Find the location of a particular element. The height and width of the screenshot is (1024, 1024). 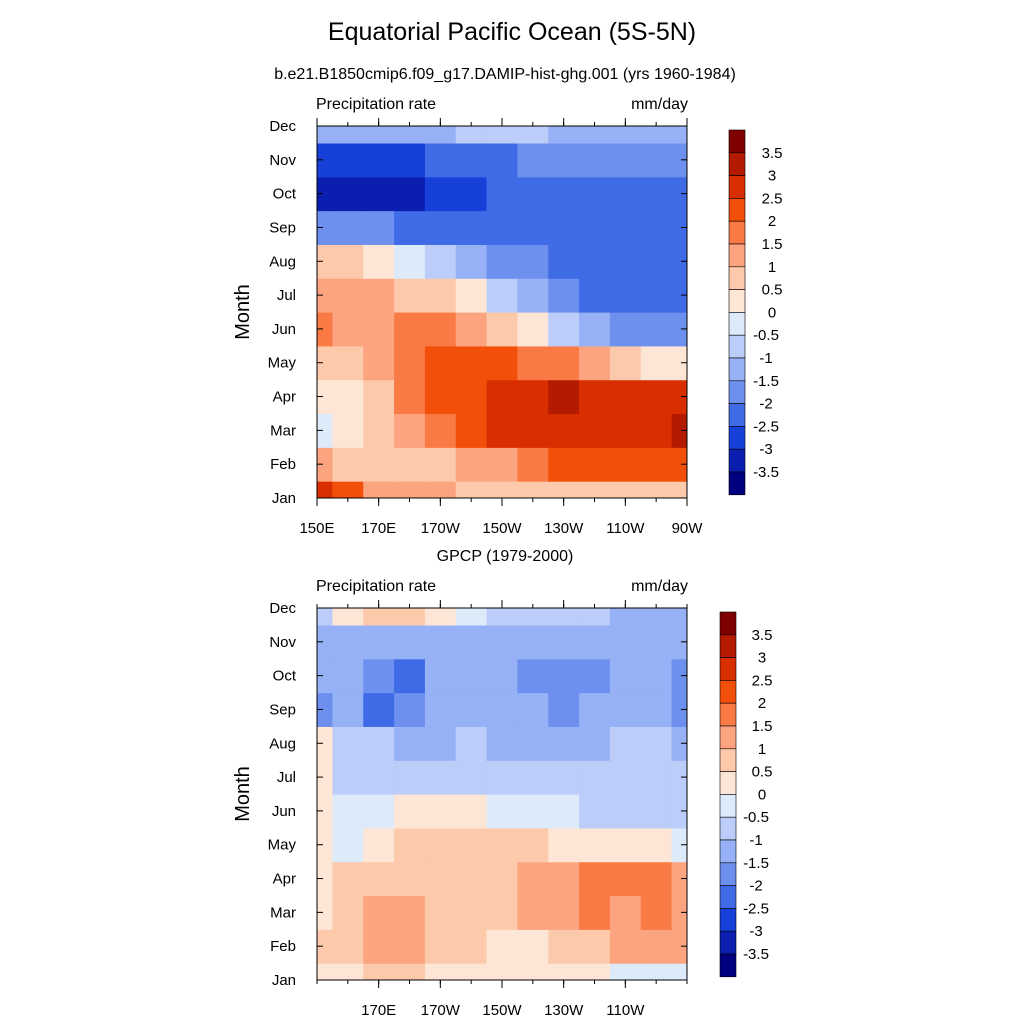

y-tick-label: Apr is located at coordinates (284, 397).